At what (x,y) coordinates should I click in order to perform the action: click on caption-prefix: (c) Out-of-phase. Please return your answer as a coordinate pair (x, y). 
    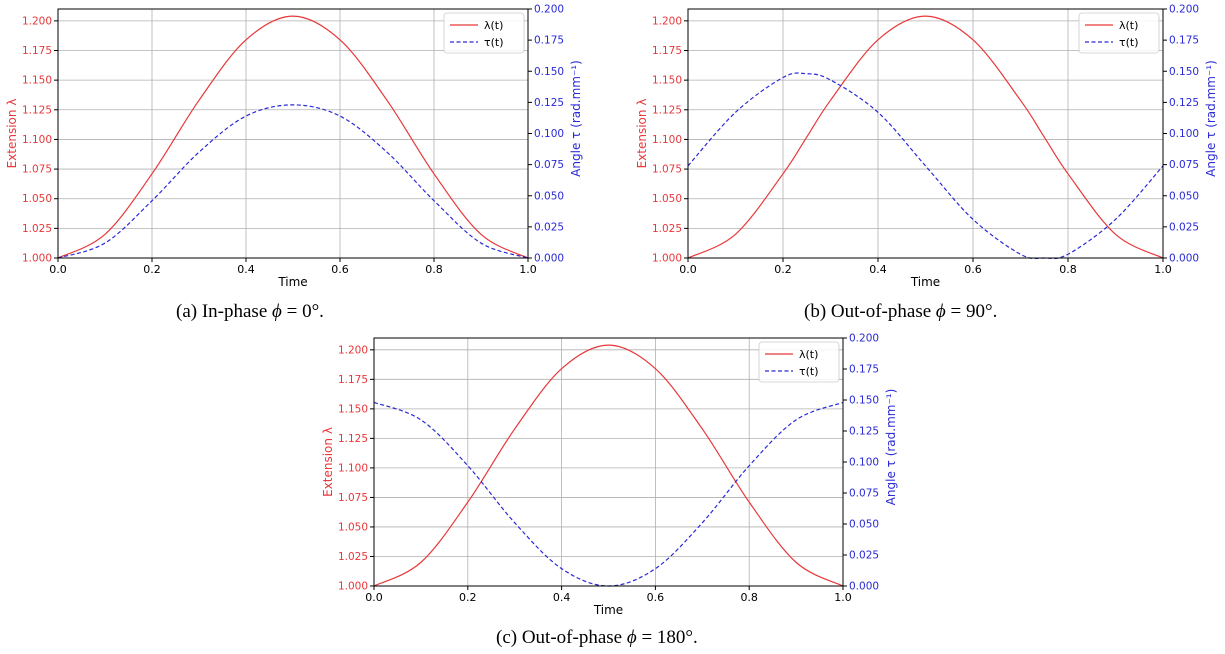
    Looking at the image, I should click on (561, 637).